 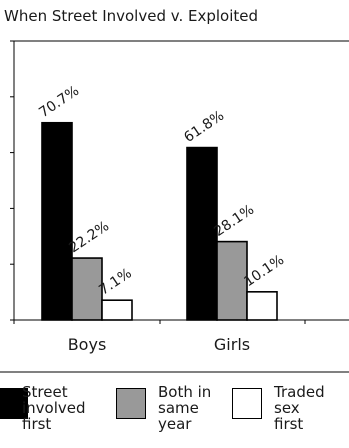 What do you see at coordinates (232, 344) in the screenshot?
I see `x-tick-label-girls: Girls` at bounding box center [232, 344].